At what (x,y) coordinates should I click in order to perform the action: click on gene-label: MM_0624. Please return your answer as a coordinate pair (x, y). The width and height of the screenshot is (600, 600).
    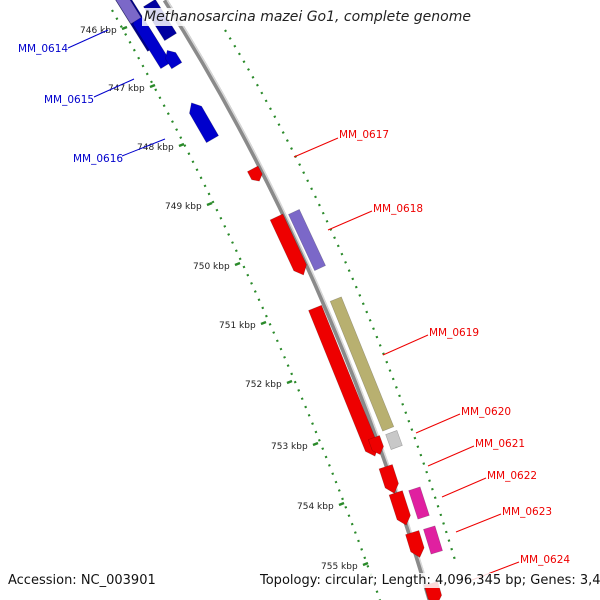
    Looking at the image, I should click on (545, 560).